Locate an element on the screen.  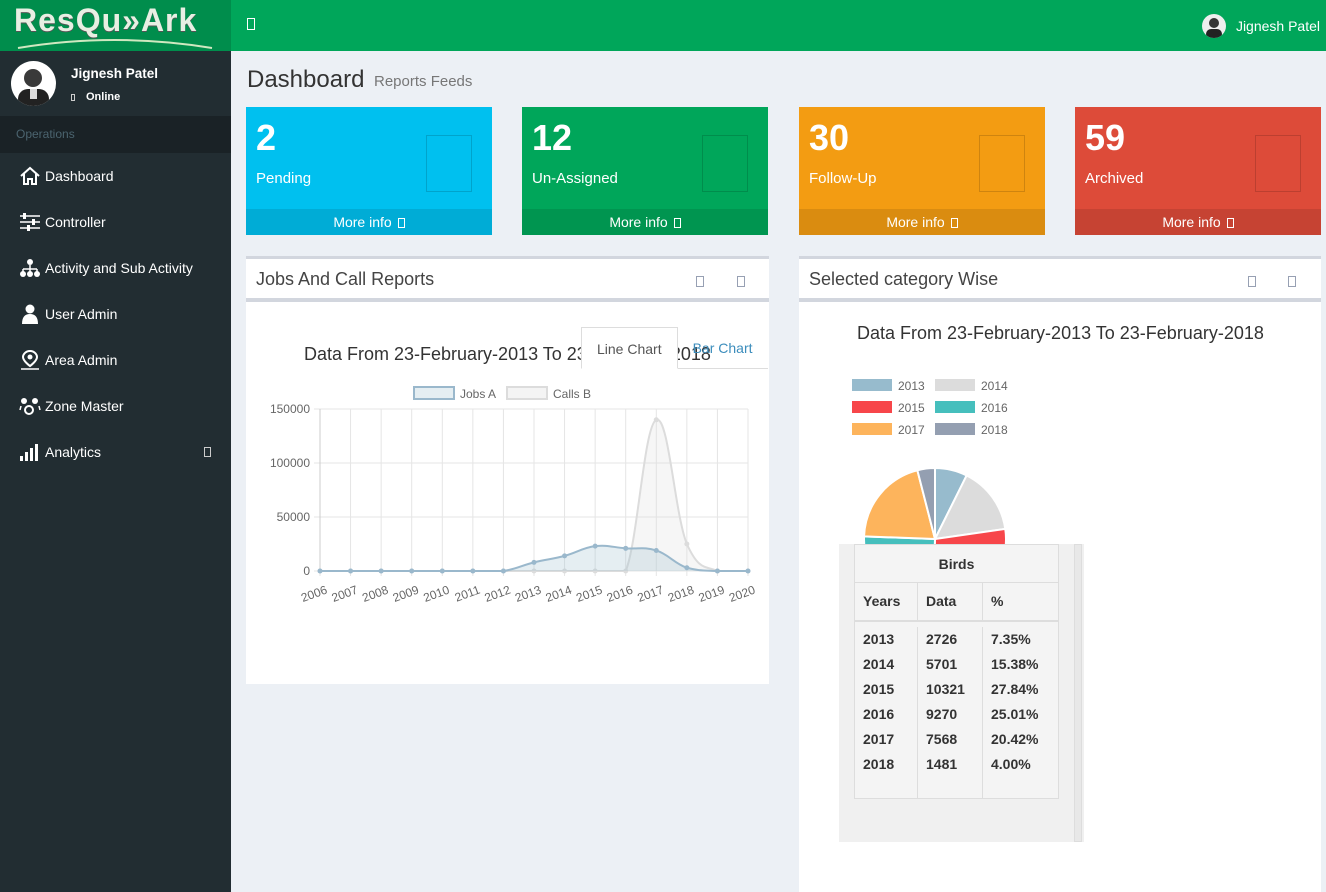
x-tick-label: 2010 is located at coordinates (436, 594).